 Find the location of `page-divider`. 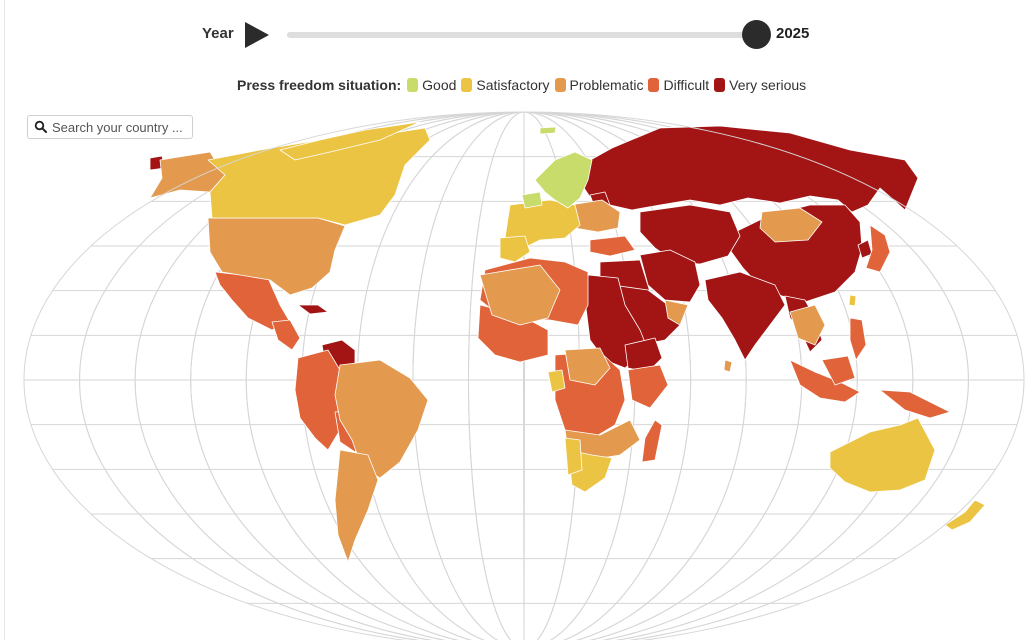

page-divider is located at coordinates (4, 320).